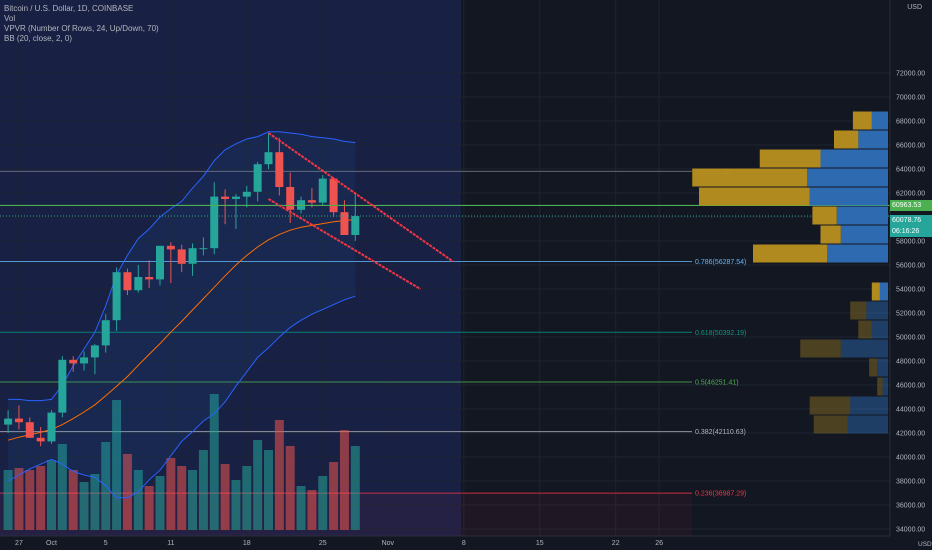 This screenshot has height=550, width=932. I want to click on bollinger-indicator-label: BB (20, close, 2, 0), so click(38, 38).